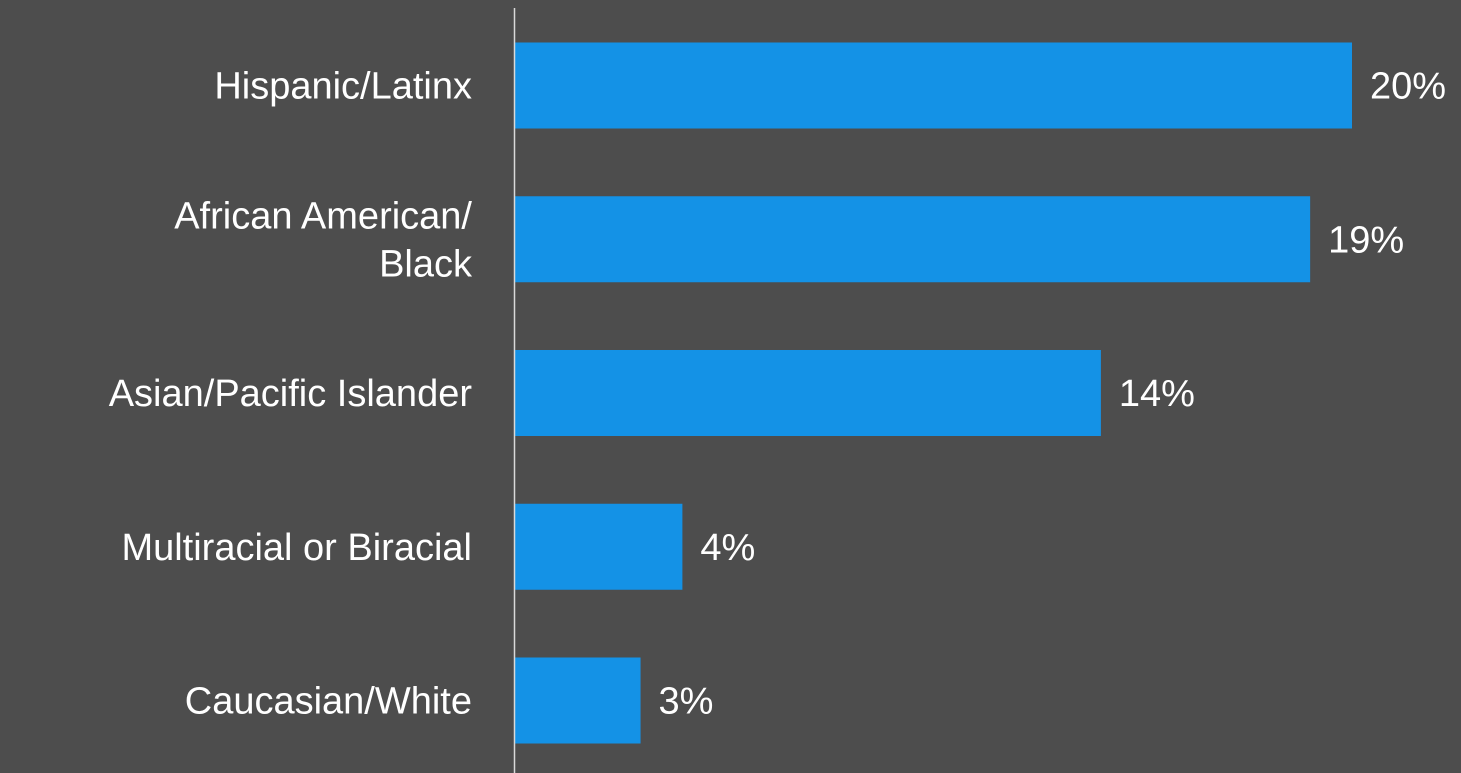 This screenshot has height=773, width=1461. Describe the element at coordinates (328, 702) in the screenshot. I see `category-label: Caucasian/White` at that location.